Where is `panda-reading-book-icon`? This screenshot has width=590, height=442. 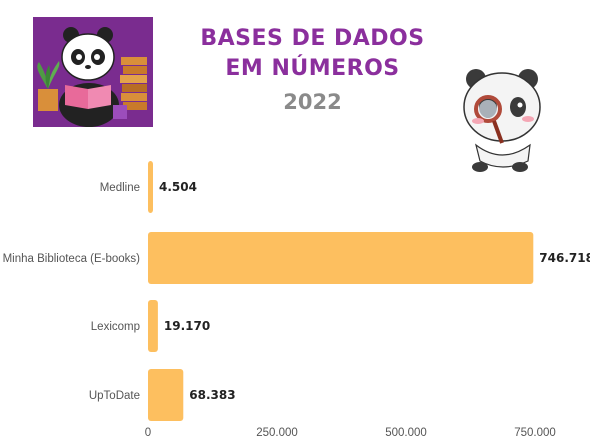 panda-reading-book-icon is located at coordinates (93, 72).